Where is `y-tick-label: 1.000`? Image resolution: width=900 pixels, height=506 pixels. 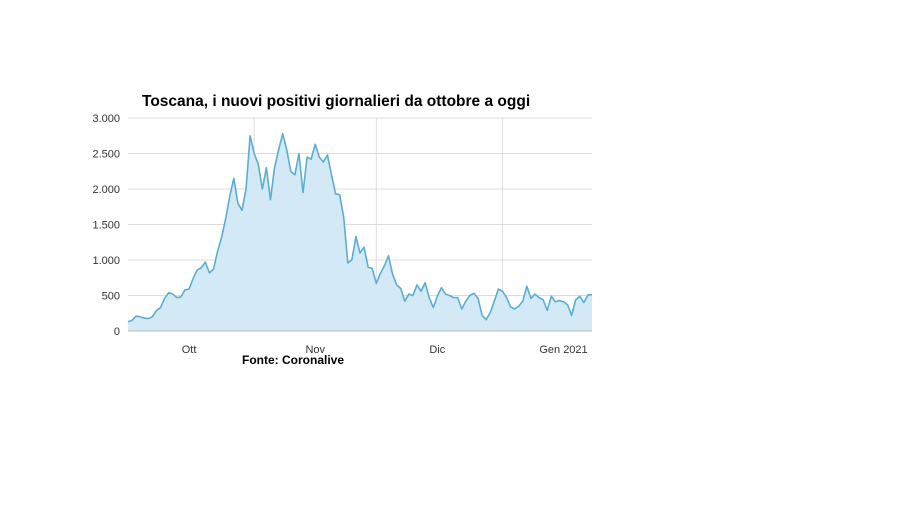 y-tick-label: 1.000 is located at coordinates (106, 261).